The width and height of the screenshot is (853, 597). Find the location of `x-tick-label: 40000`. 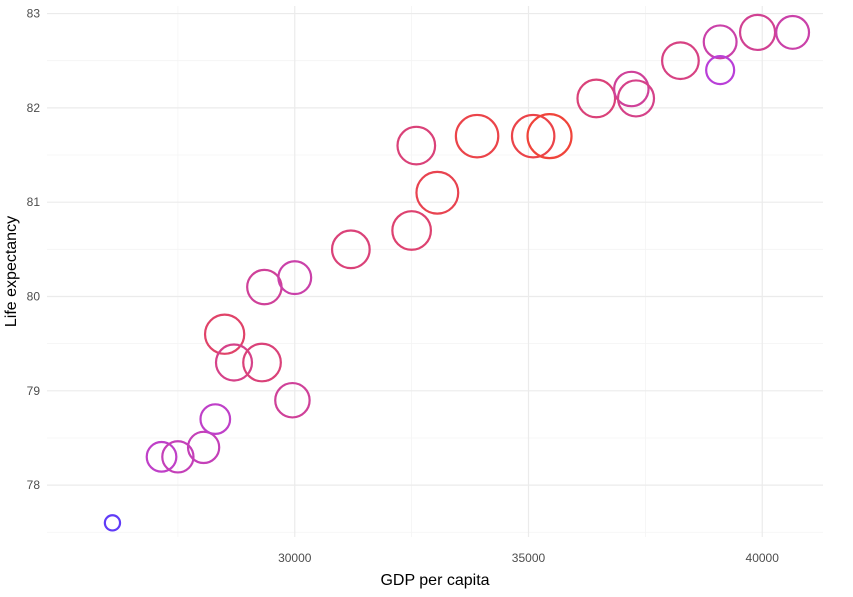

x-tick-label: 40000 is located at coordinates (763, 558).